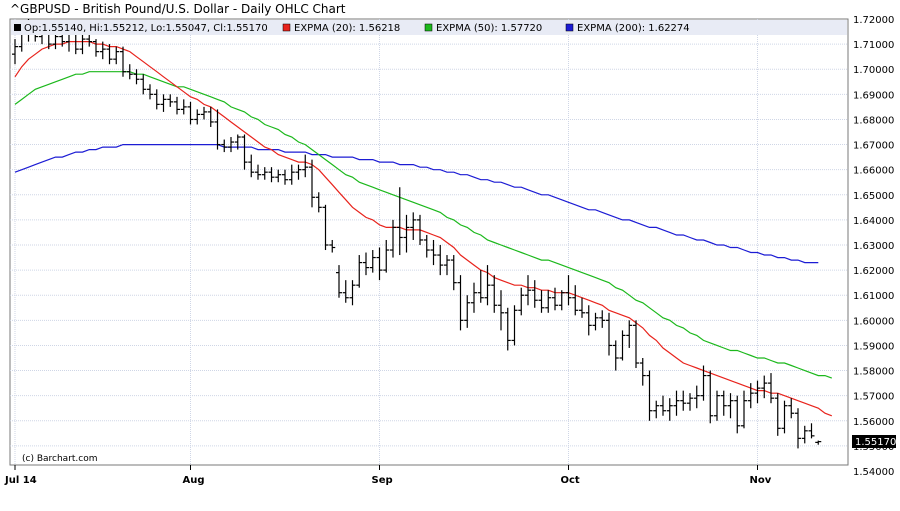  What do you see at coordinates (873, 120) in the screenshot?
I see `y-tick-label: 1.68000` at bounding box center [873, 120].